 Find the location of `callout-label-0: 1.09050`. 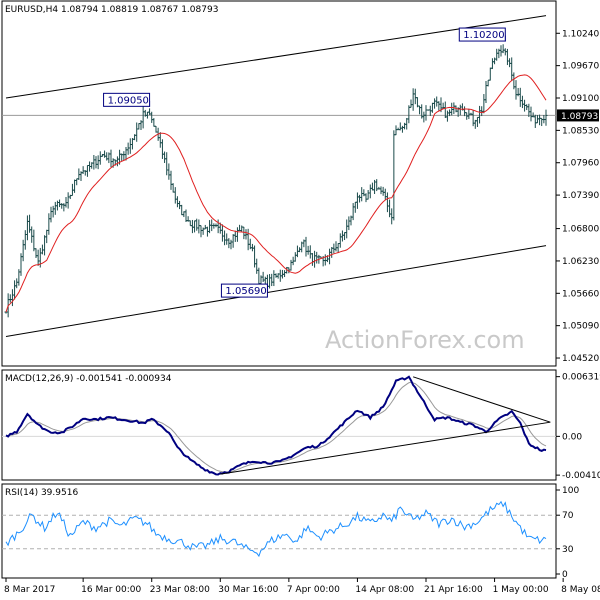

callout-label-0: 1.09050 is located at coordinates (128, 100).